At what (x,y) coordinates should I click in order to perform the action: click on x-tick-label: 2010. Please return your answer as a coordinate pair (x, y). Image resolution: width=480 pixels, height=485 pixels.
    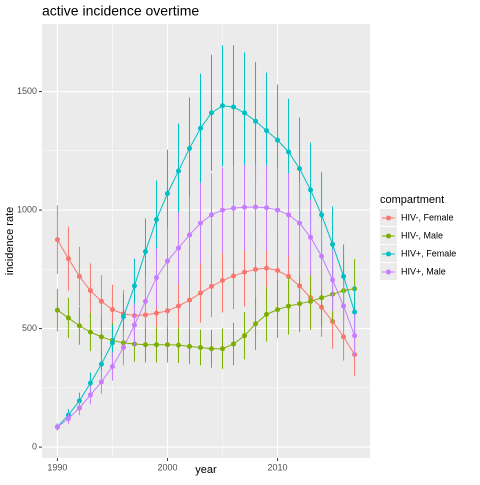
    Looking at the image, I should click on (278, 467).